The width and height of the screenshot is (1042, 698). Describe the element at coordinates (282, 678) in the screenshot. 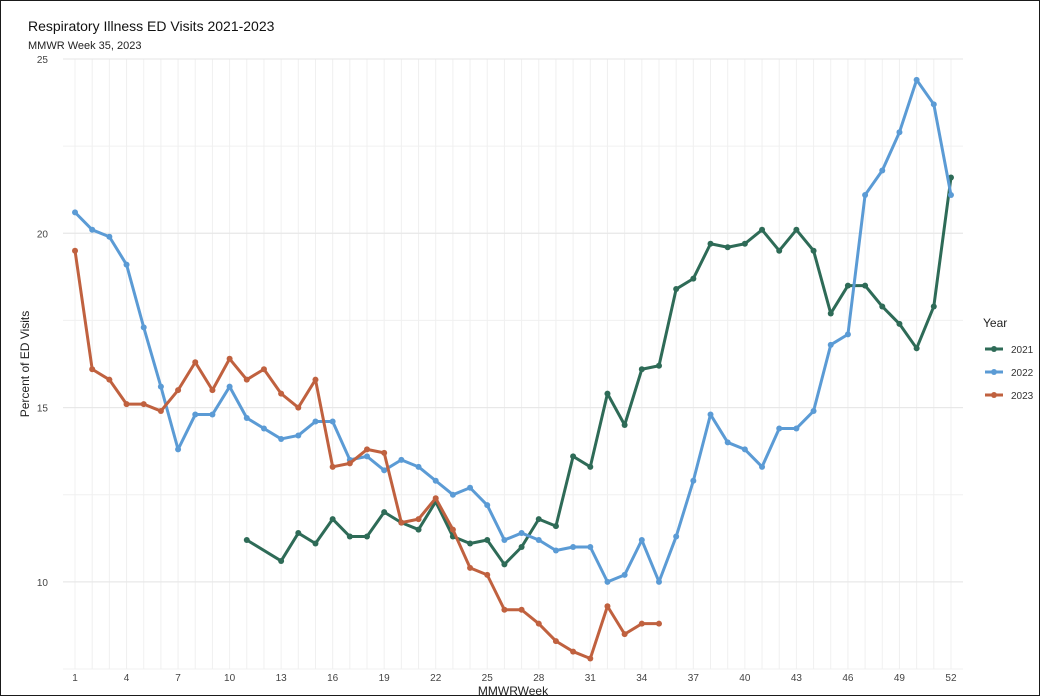

I see `x-tick-label: 13` at that location.